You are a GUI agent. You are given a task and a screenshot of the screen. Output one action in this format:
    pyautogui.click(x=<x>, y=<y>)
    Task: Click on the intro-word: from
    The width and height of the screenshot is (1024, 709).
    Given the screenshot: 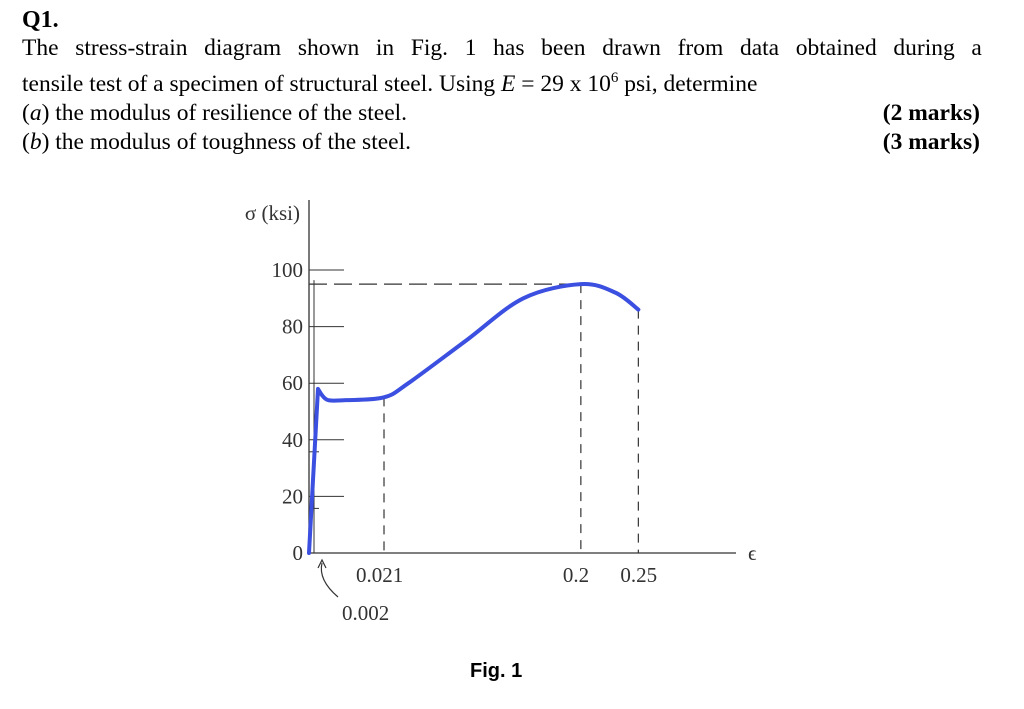 What is the action you would take?
    pyautogui.click(x=700, y=48)
    